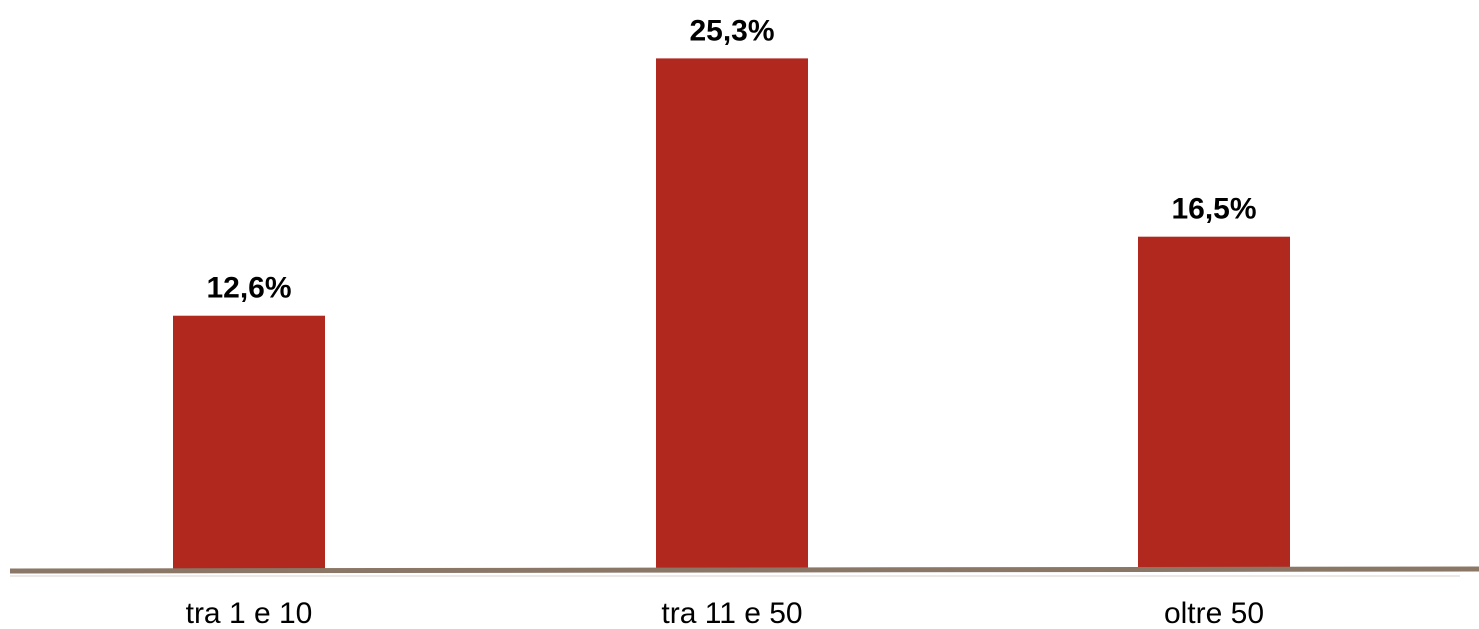 The width and height of the screenshot is (1479, 629). What do you see at coordinates (1213, 209) in the screenshot?
I see `value-label-3: 16,5%` at bounding box center [1213, 209].